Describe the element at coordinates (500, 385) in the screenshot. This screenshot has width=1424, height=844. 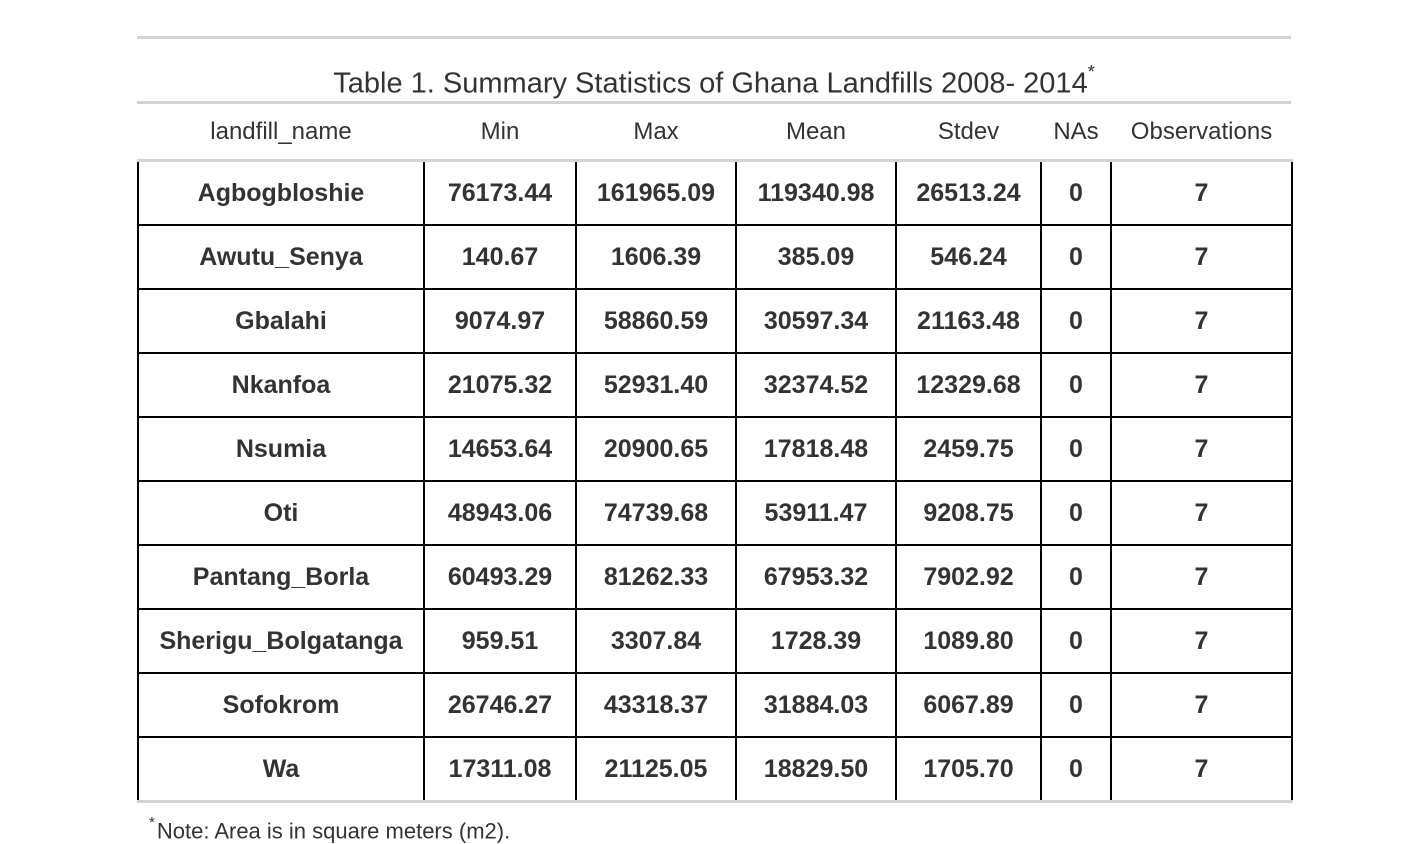
I see `min-cell: 21075.32` at that location.